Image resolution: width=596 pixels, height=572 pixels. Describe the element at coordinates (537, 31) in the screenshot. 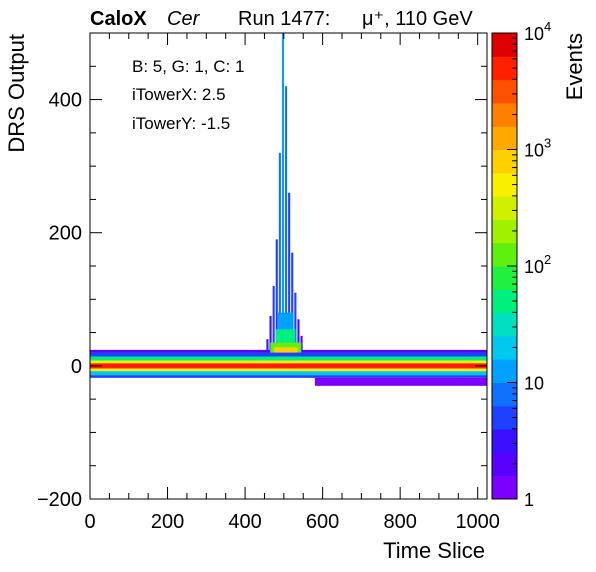

I see `z-tick-label: 10⁴` at that location.